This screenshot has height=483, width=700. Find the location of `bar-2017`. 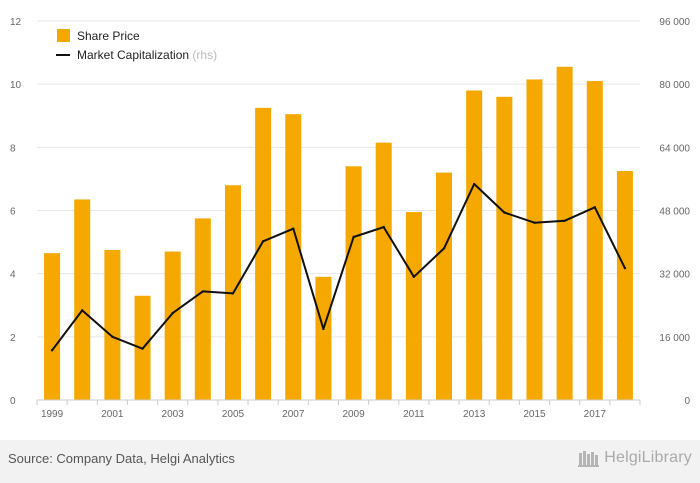

bar-2017 is located at coordinates (594, 240).